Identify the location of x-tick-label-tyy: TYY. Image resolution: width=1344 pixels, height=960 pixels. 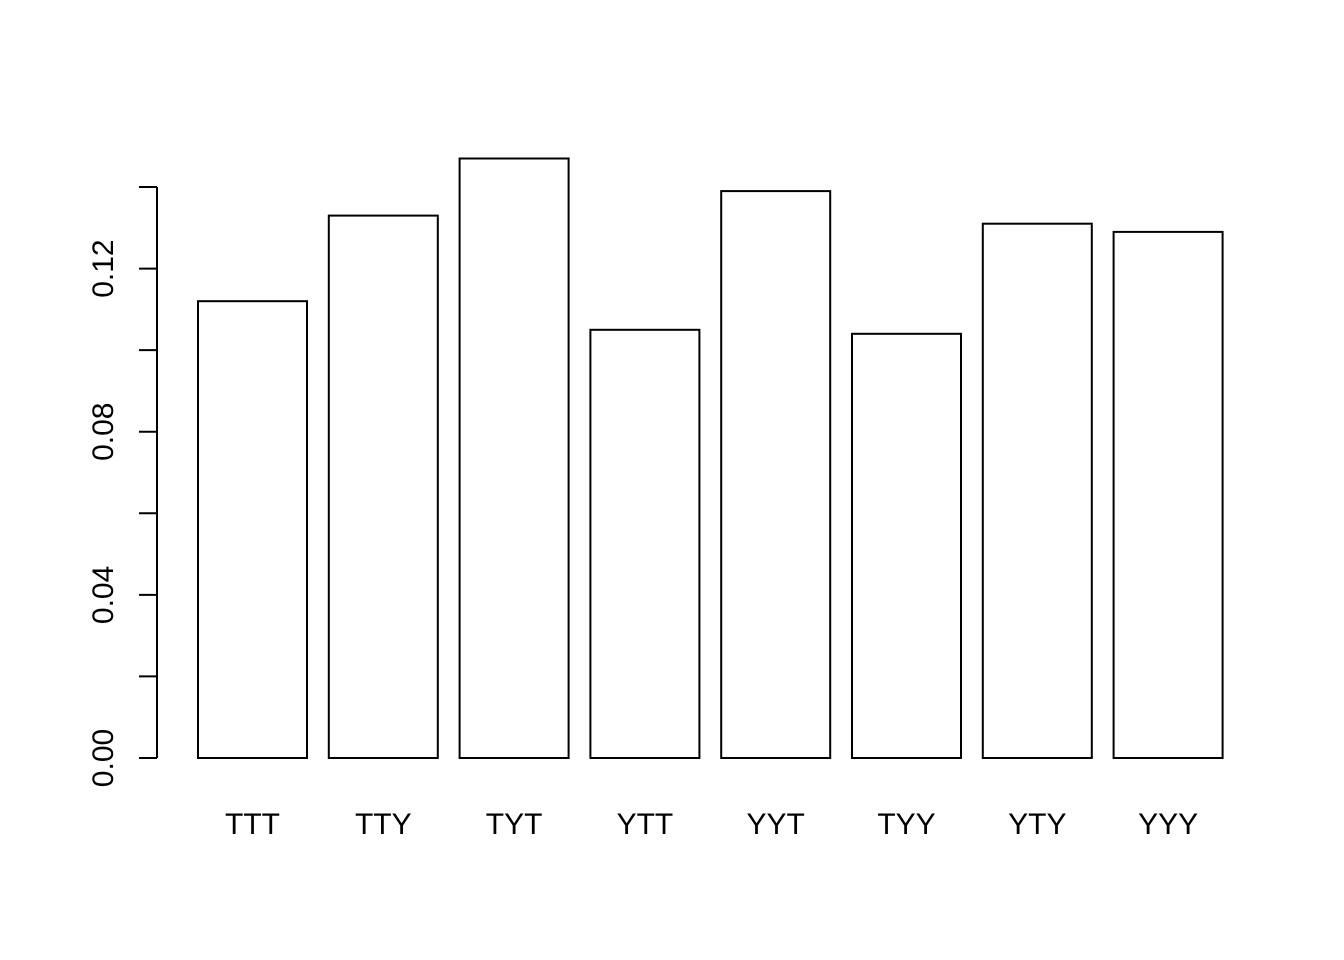
(906, 824).